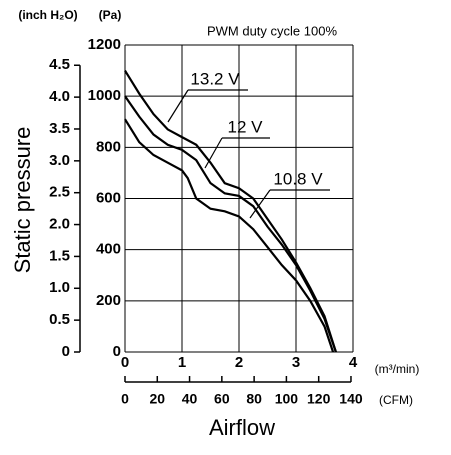 The width and height of the screenshot is (451, 455). Describe the element at coordinates (66, 351) in the screenshot. I see `y2-tick-label: 0` at that location.